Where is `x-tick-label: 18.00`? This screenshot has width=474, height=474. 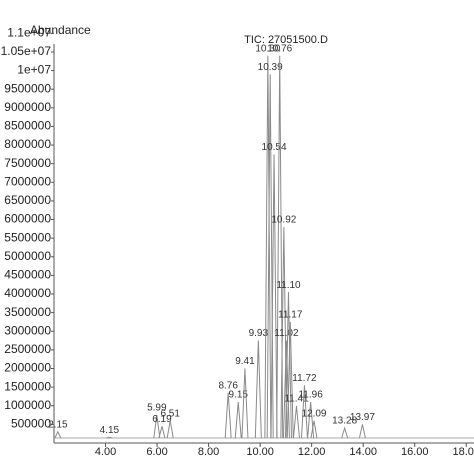 x-tick-label: 18.00 is located at coordinates (463, 452).